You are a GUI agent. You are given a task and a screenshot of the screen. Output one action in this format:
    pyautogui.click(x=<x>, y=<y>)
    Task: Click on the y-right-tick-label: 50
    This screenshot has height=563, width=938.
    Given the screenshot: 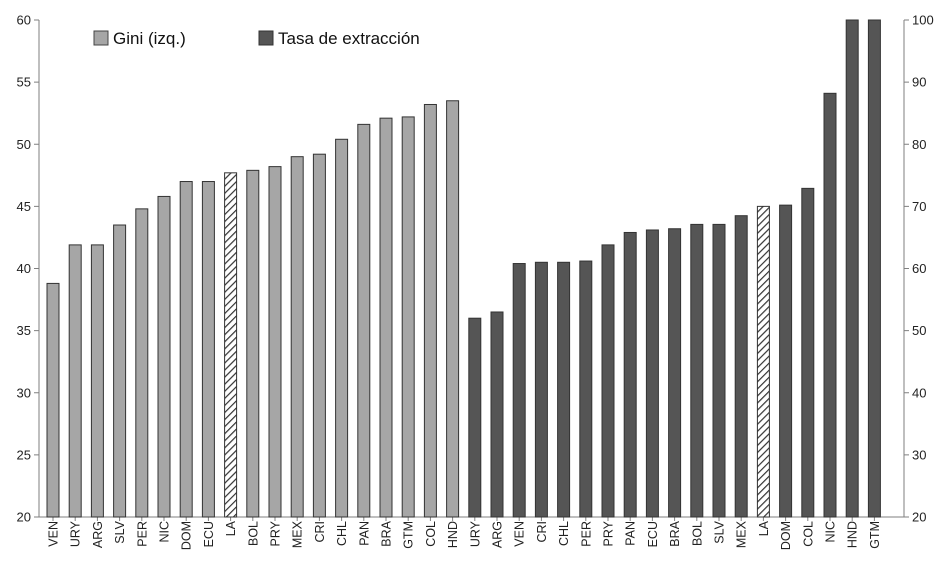 What is the action you would take?
    pyautogui.click(x=919, y=330)
    